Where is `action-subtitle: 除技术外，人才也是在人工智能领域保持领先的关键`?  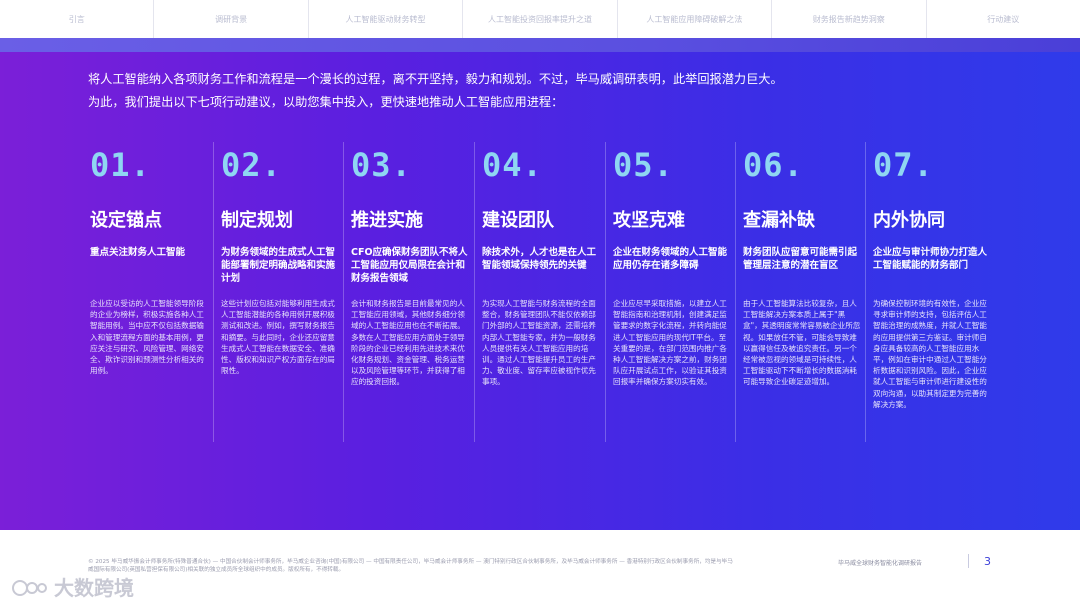 action-subtitle: 除技术外，人才也是在人工智能领域保持领先的关键 is located at coordinates (539, 259).